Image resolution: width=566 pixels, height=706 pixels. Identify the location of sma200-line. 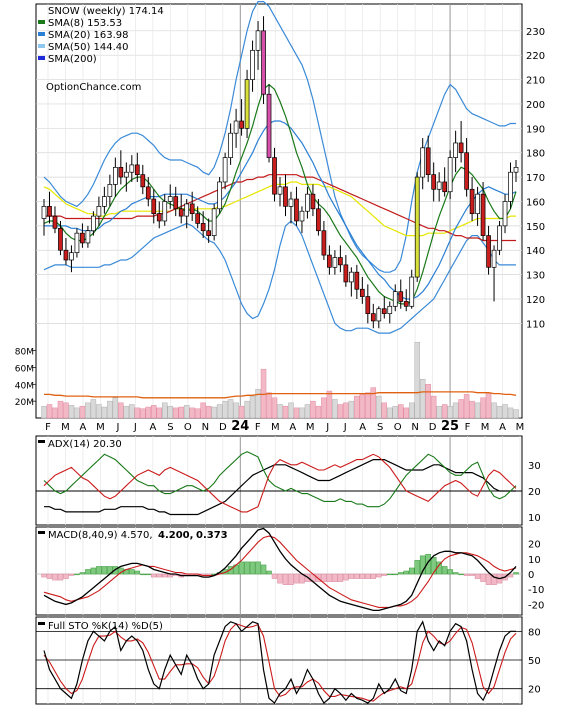
(280, 208).